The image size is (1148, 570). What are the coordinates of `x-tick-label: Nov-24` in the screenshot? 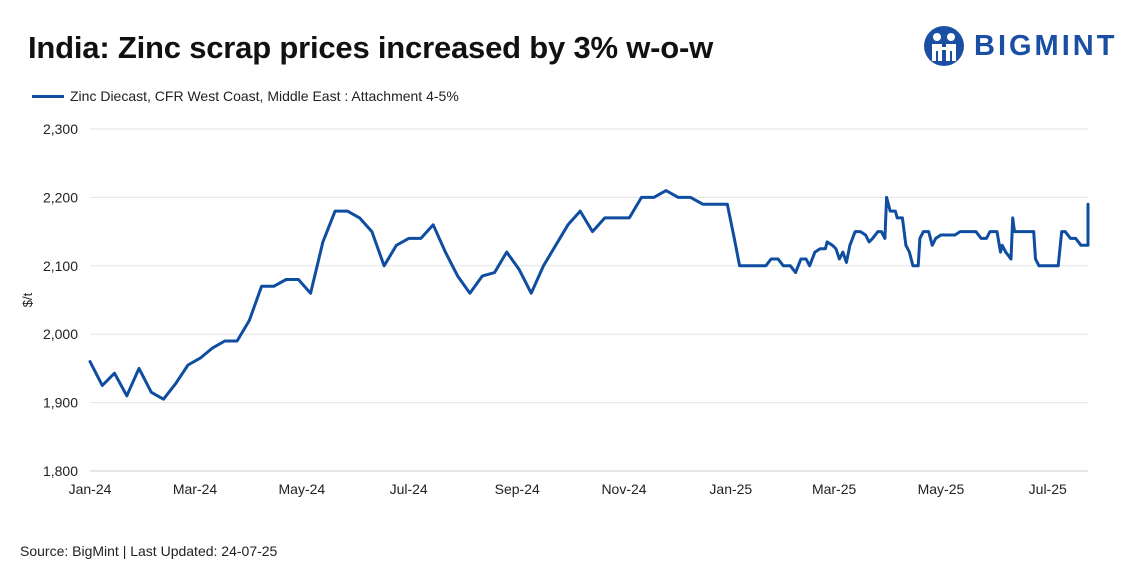 It's located at (623, 489).